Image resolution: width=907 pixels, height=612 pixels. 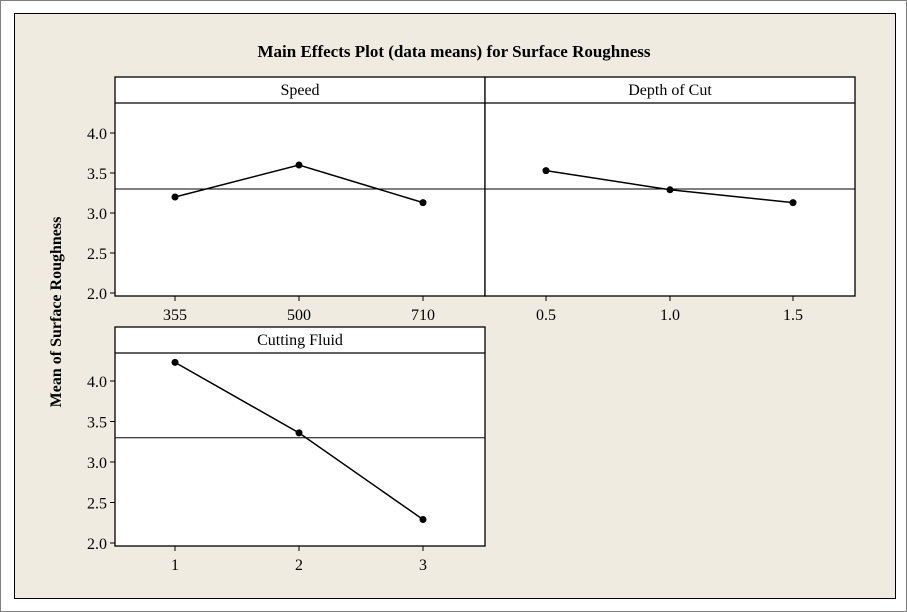 I want to click on panel-header-label: Depth of Cut, so click(x=670, y=90).